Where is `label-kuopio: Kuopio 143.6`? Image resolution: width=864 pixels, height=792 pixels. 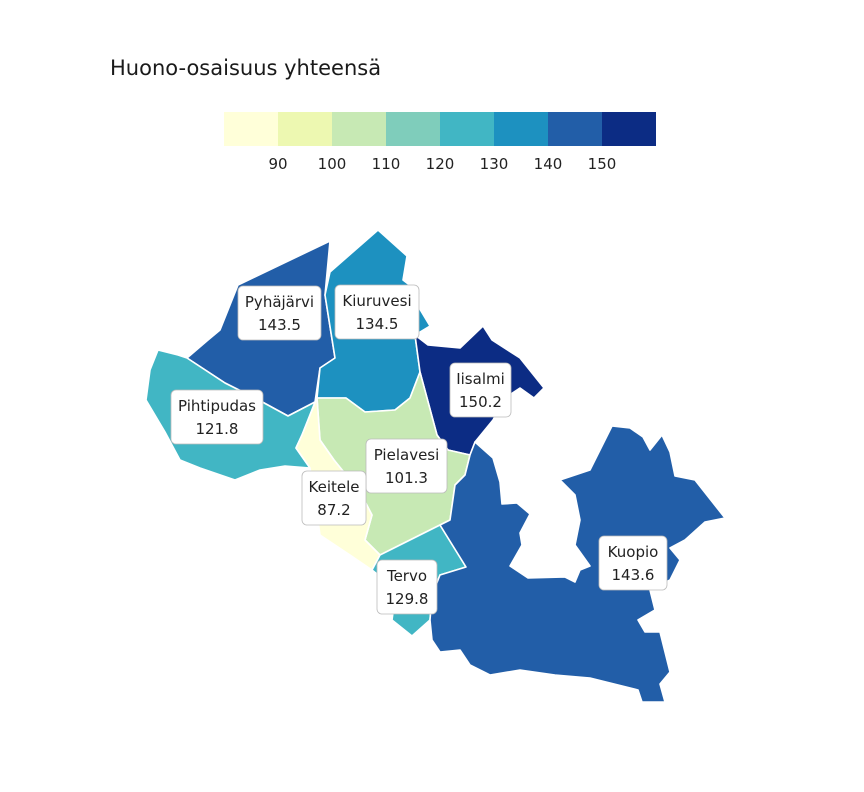 label-kuopio: Kuopio 143.6 is located at coordinates (633, 563).